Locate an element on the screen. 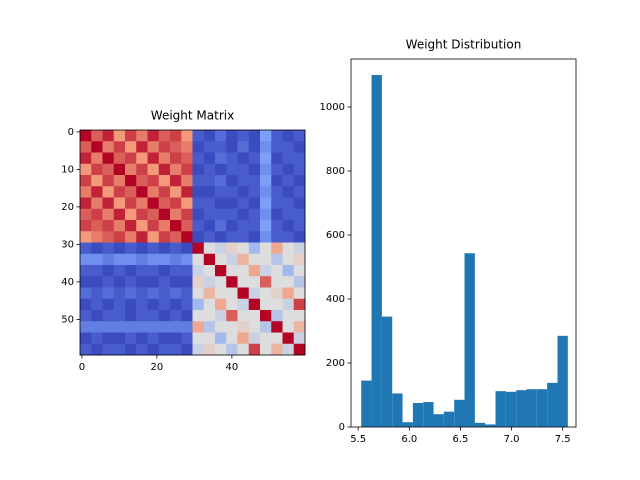 The height and width of the screenshot is (480, 640). y-tick-label: 30 is located at coordinates (67, 244).